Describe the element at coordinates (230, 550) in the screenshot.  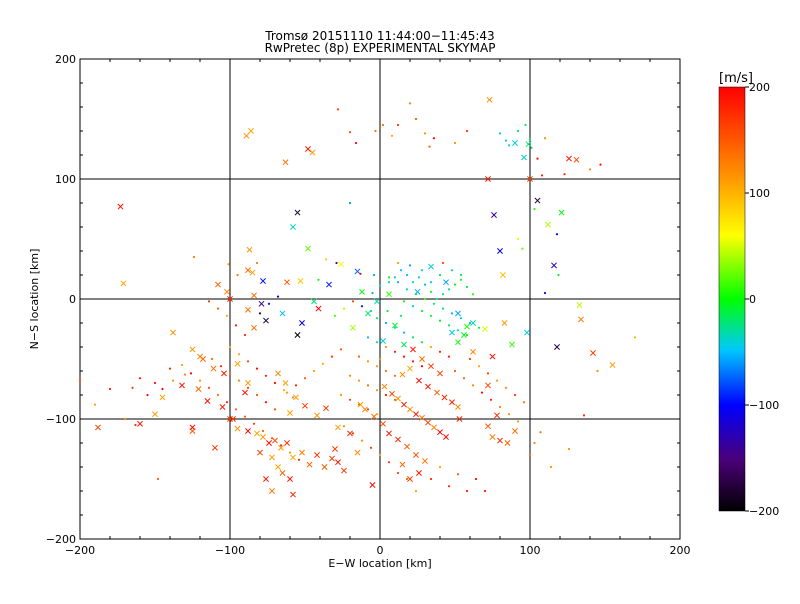
I see `x-tick-label: −100` at that location.